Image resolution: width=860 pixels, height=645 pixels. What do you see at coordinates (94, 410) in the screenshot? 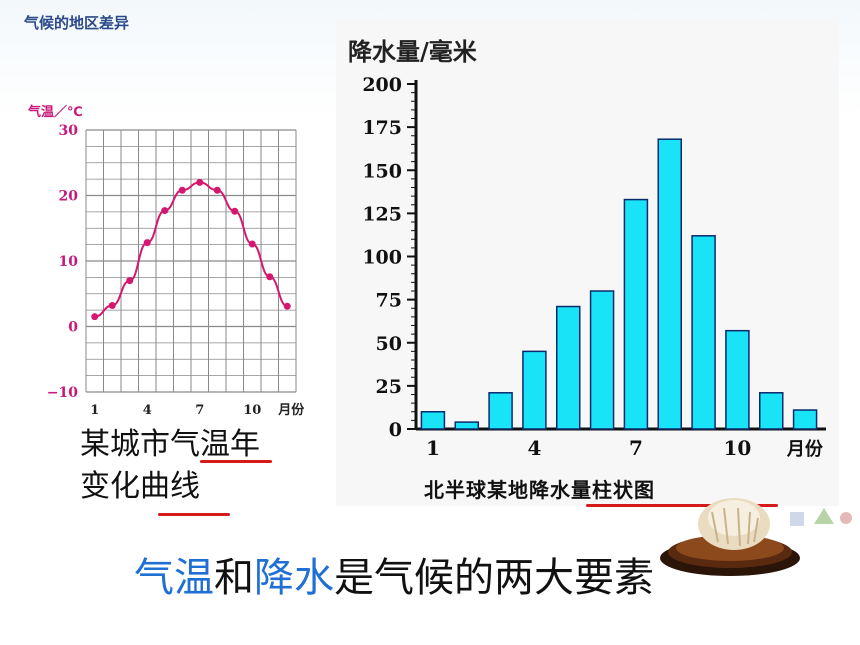
I see `temp-xtick-label: 1` at bounding box center [94, 410].